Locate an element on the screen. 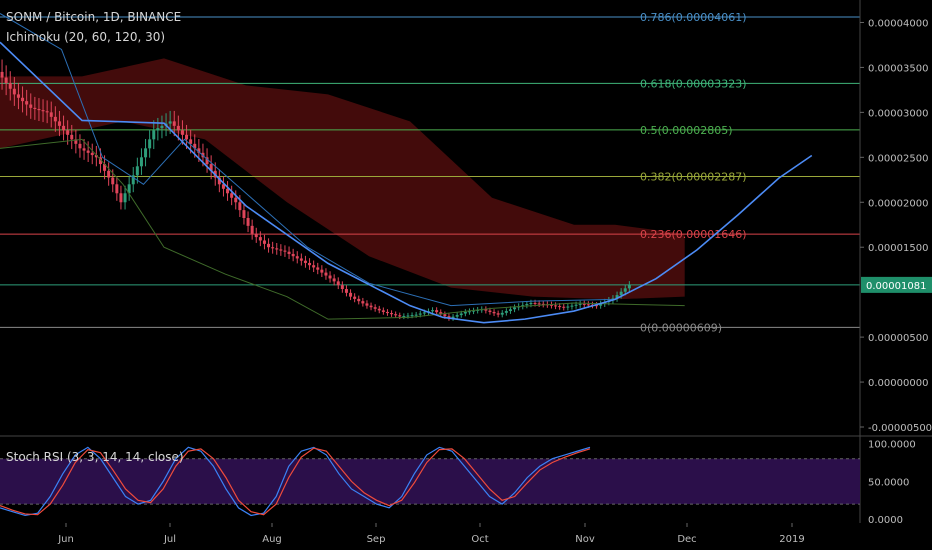 The image size is (932, 550). price-tick-label: 0.00000000 is located at coordinates (898, 383).